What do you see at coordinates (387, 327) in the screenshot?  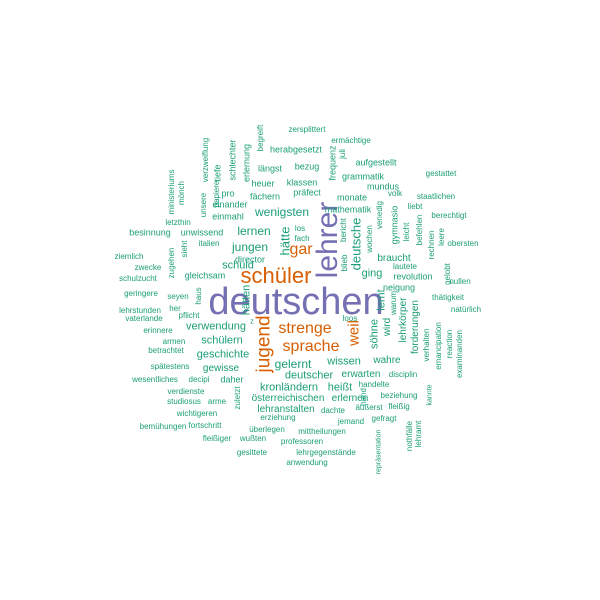 I see `word: wird` at bounding box center [387, 327].